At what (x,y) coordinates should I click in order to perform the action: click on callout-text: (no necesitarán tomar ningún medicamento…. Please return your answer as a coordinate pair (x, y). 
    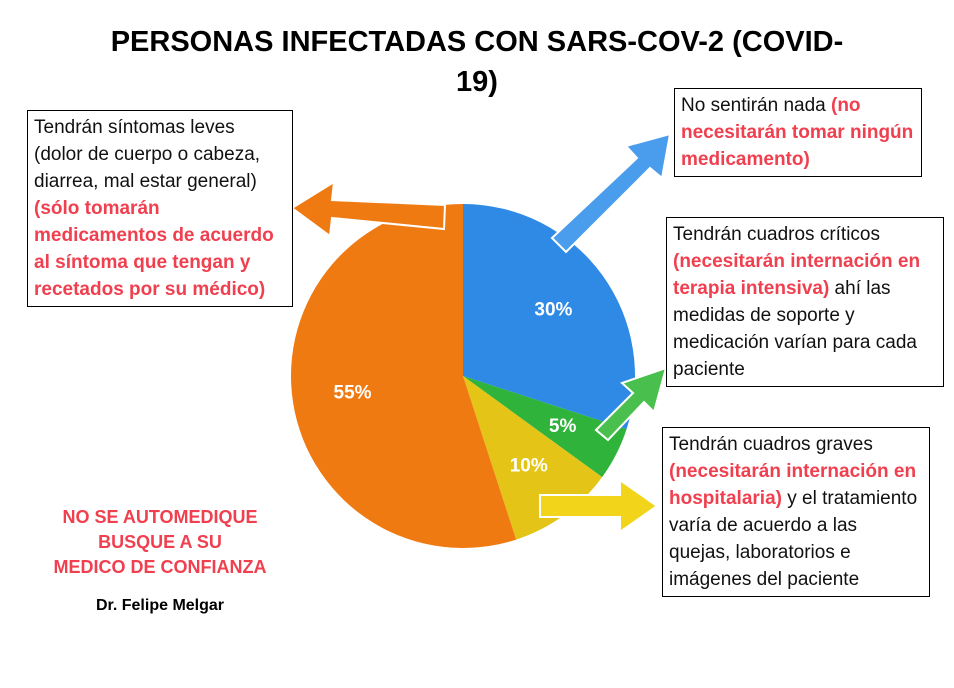
    Looking at the image, I should click on (797, 132).